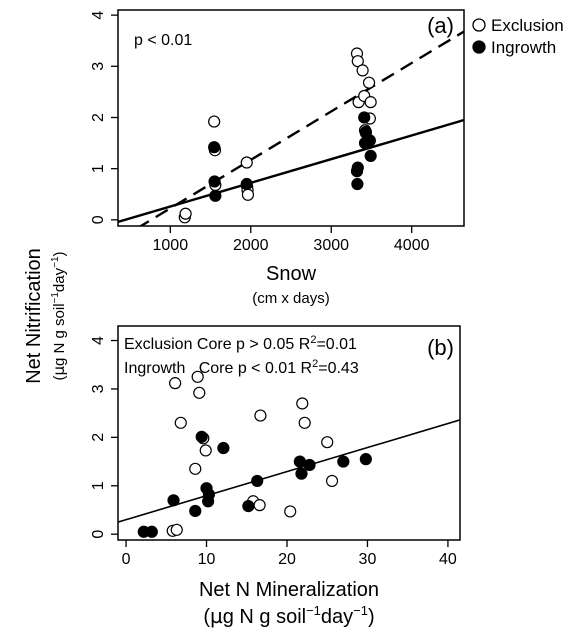  I want to click on panel-b-y-tick-label: 0, so click(98, 534).